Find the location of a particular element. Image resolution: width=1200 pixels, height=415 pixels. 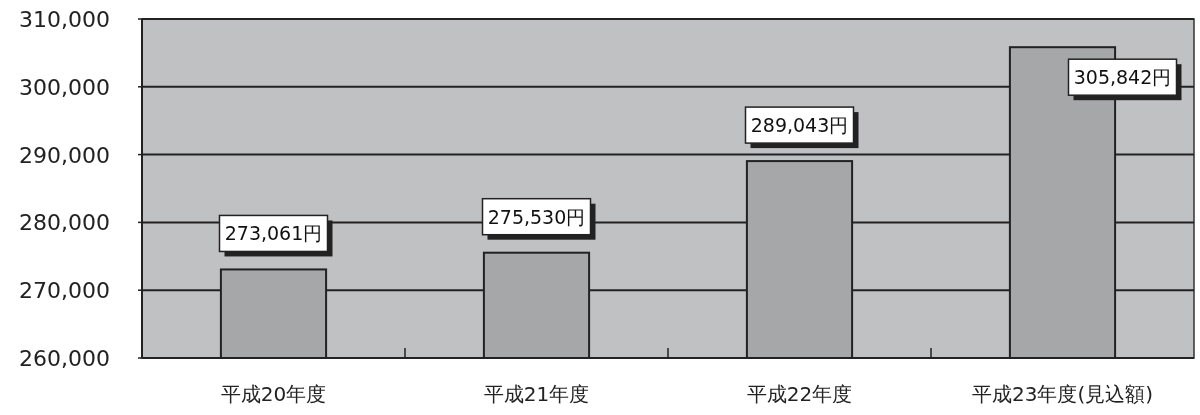

x-tick-label: 平成21年度 is located at coordinates (536, 394).